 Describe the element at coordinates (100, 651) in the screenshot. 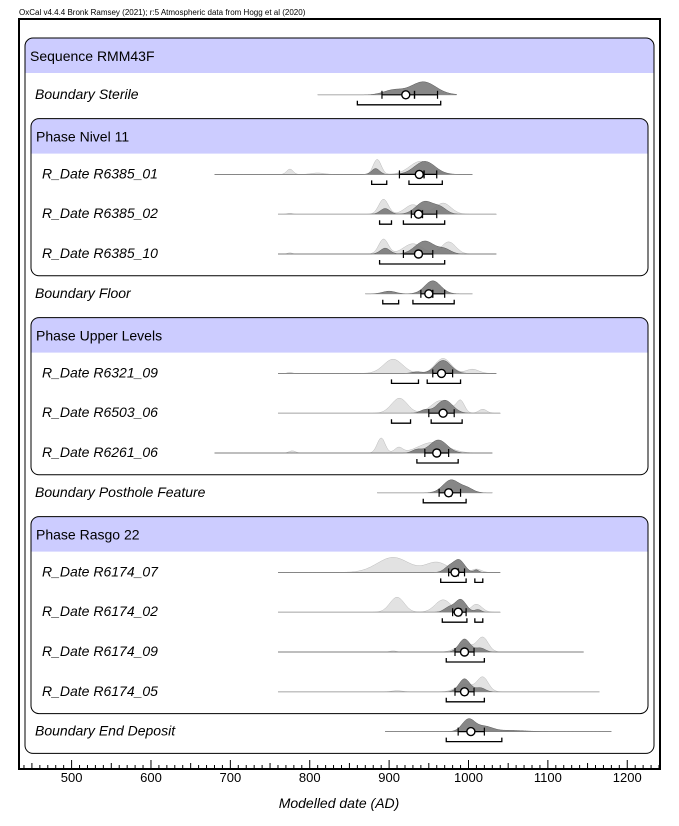

I see `row-label: R_Date R6174_09` at that location.